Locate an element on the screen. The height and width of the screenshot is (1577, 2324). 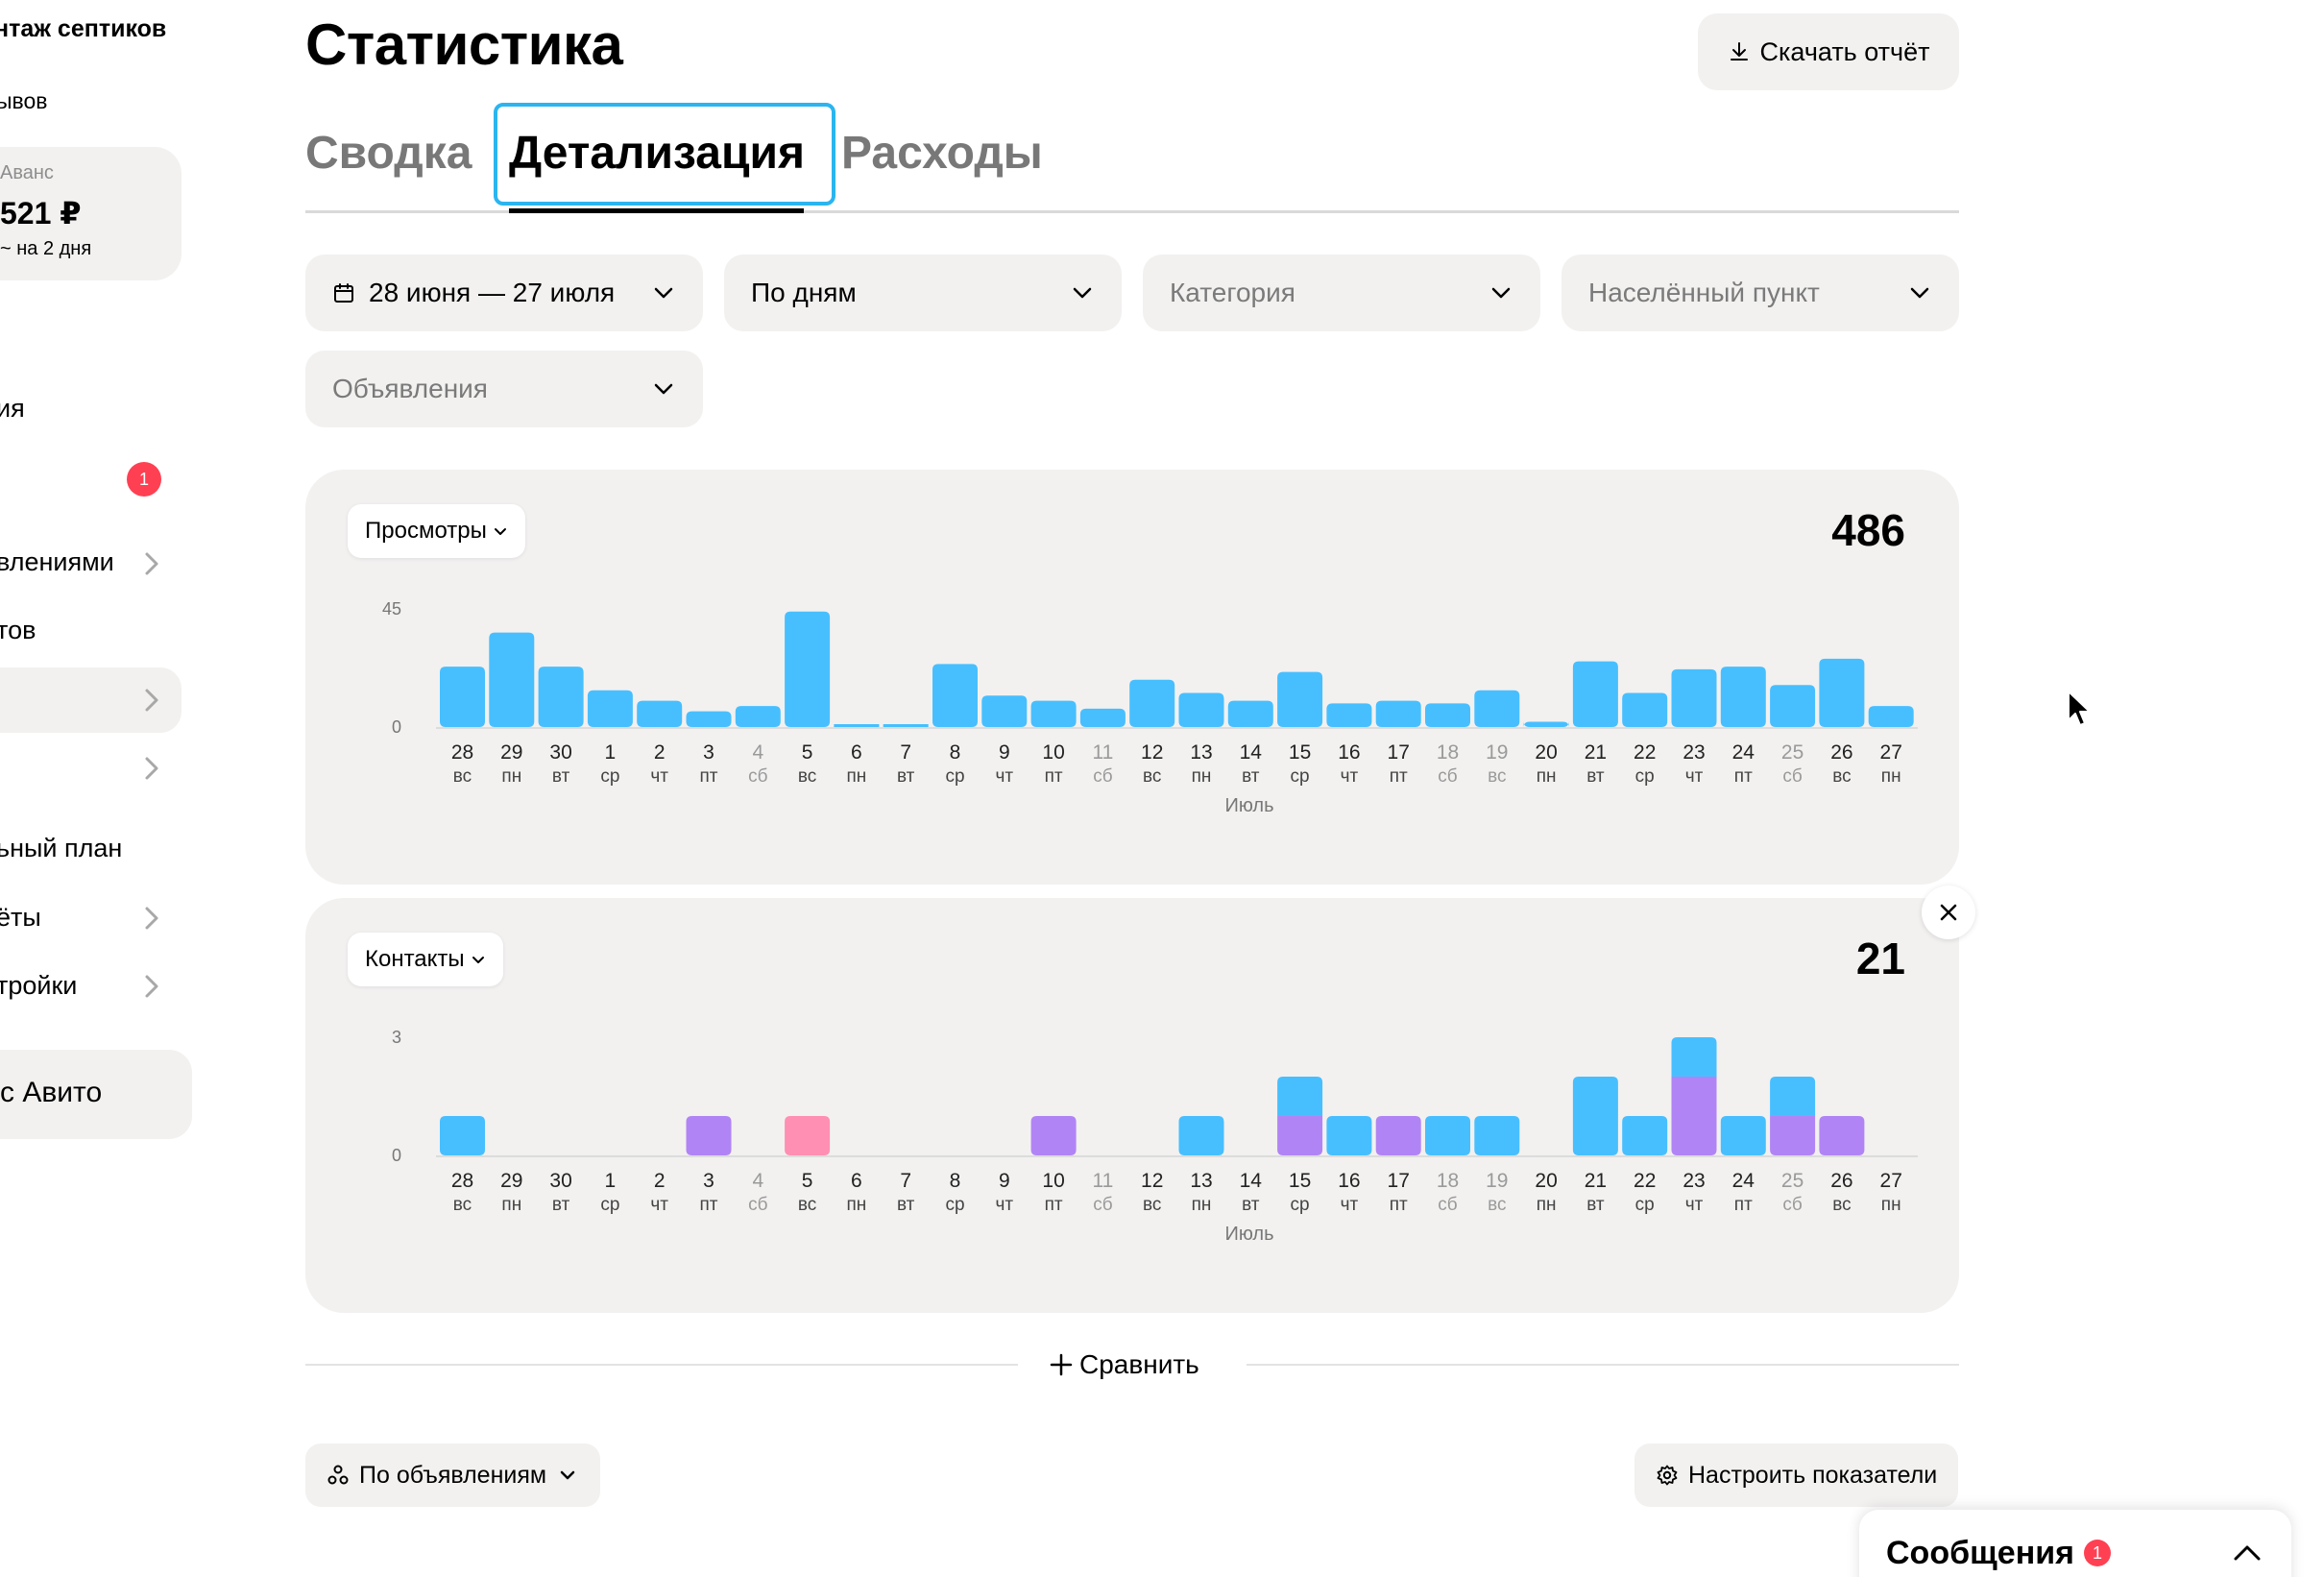
remove-chart-button is located at coordinates (1948, 912).